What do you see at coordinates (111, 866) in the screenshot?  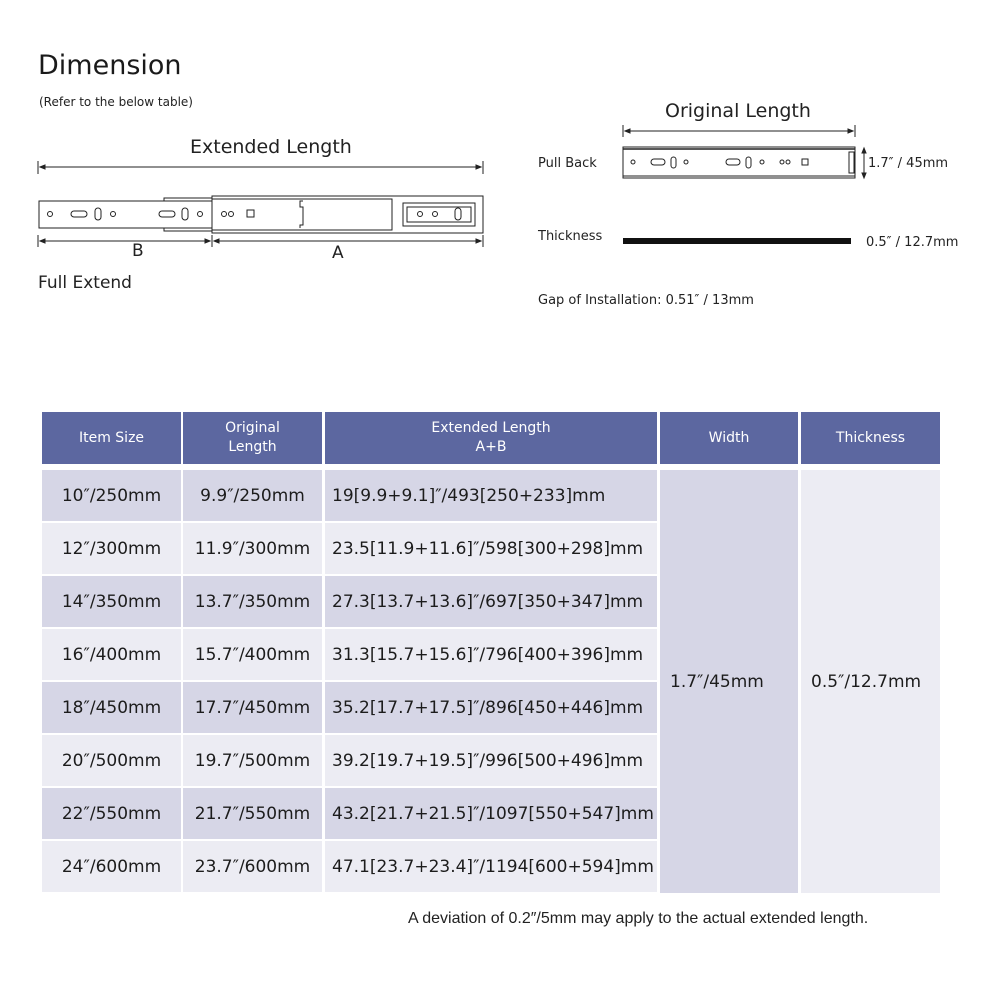 I see `table-cell: 24″/600mm` at bounding box center [111, 866].